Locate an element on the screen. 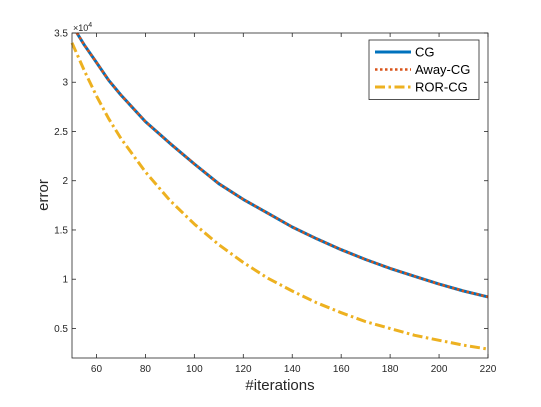  y-axis-label: error is located at coordinates (43, 195).